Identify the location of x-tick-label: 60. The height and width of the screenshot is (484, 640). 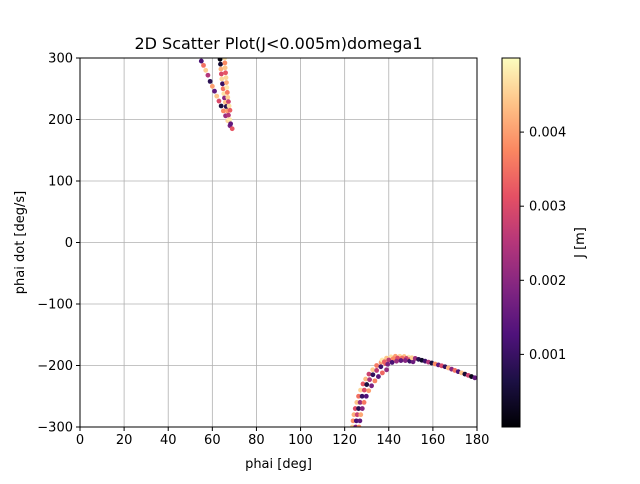
(212, 440).